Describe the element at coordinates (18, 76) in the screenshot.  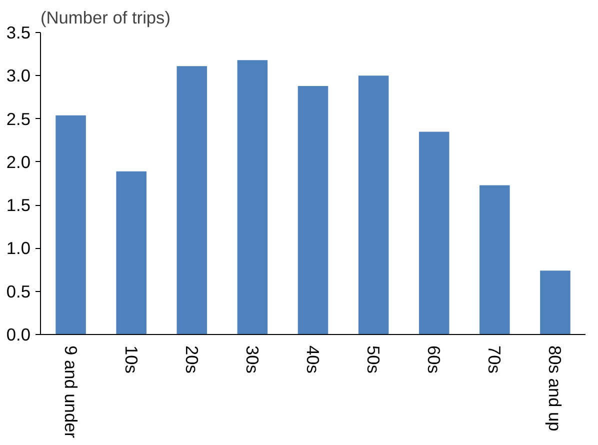
I see `y-tick-label: 3.0` at that location.